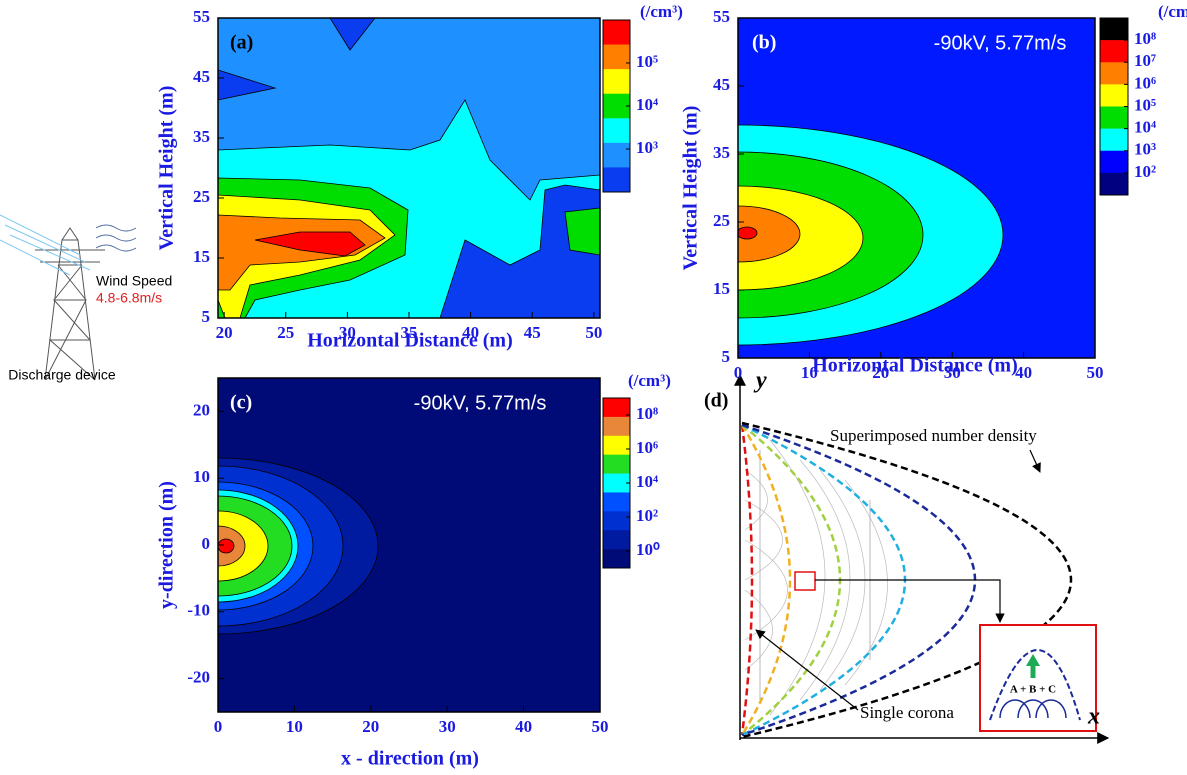  Describe the element at coordinates (409, 168) in the screenshot. I see `contour-a` at that location.